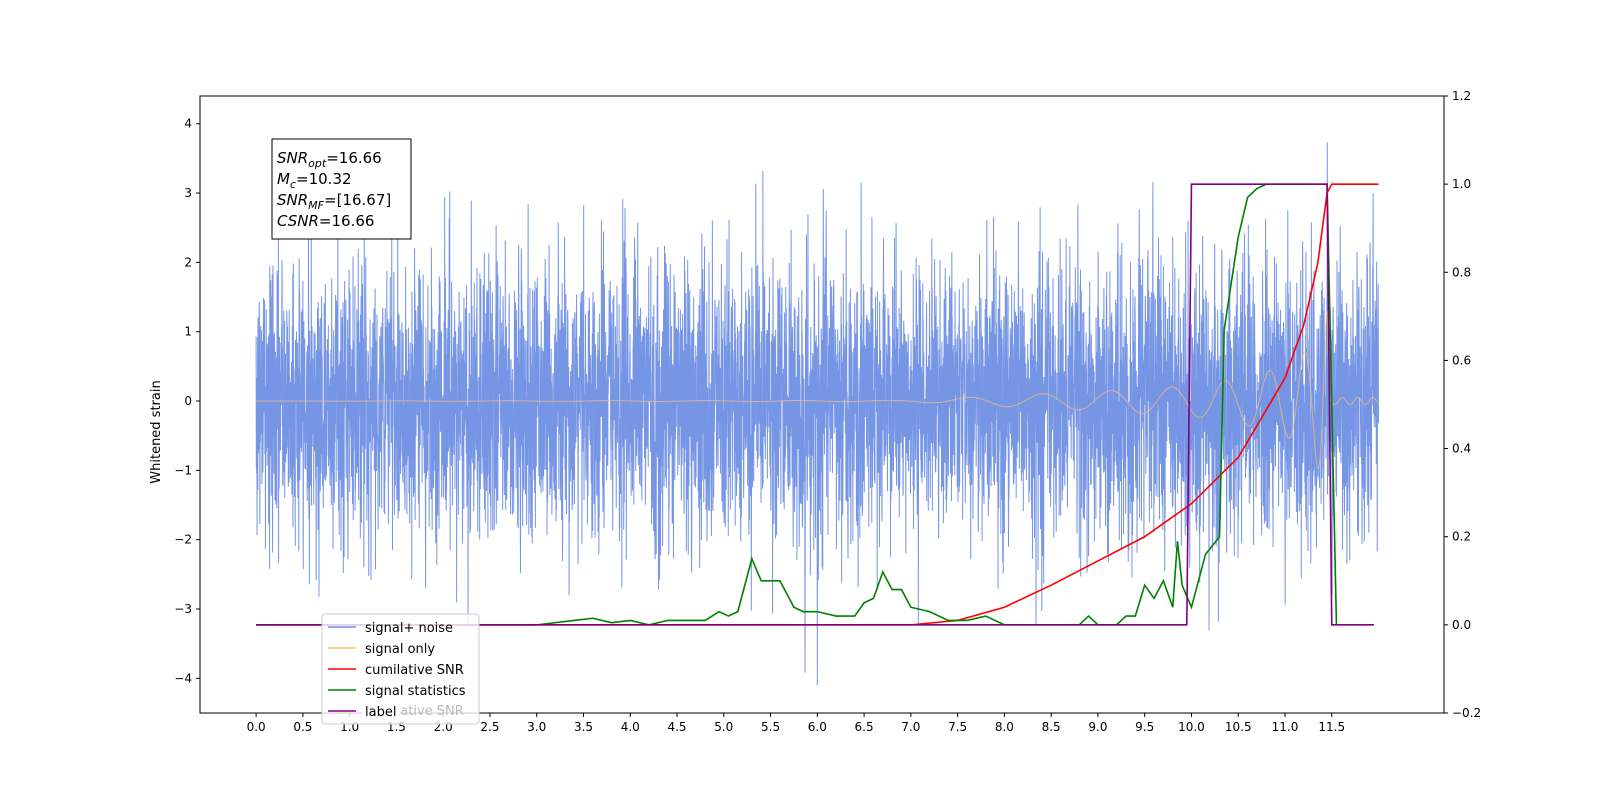  I want to click on x-tick-label: 10.0, so click(1191, 727).